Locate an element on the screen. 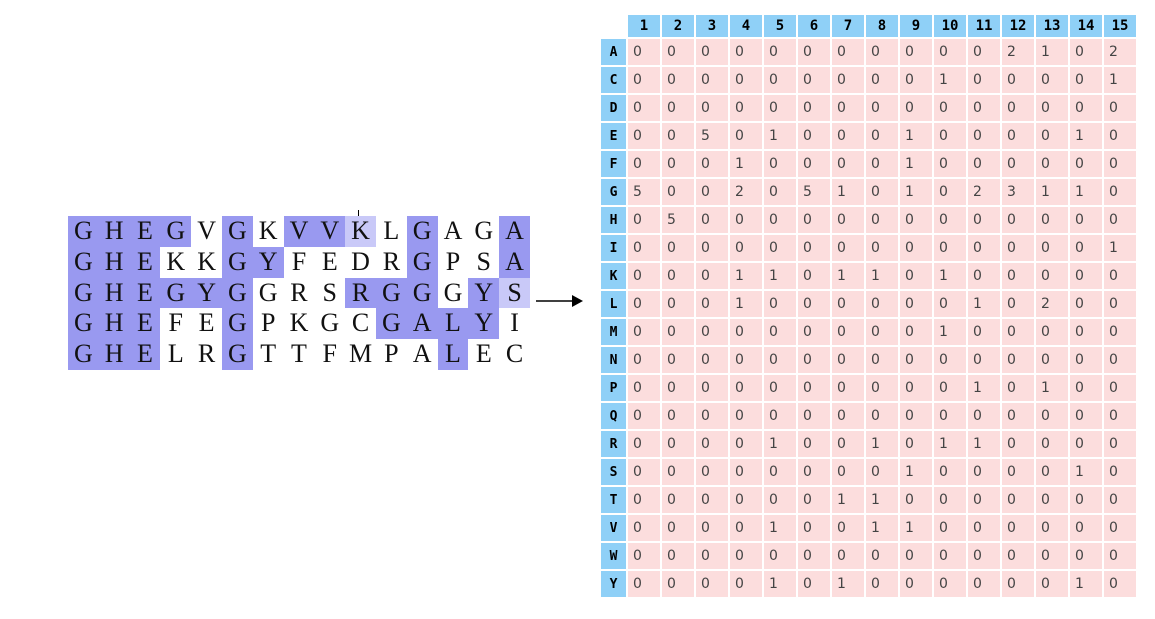  row-header: V is located at coordinates (613, 528).